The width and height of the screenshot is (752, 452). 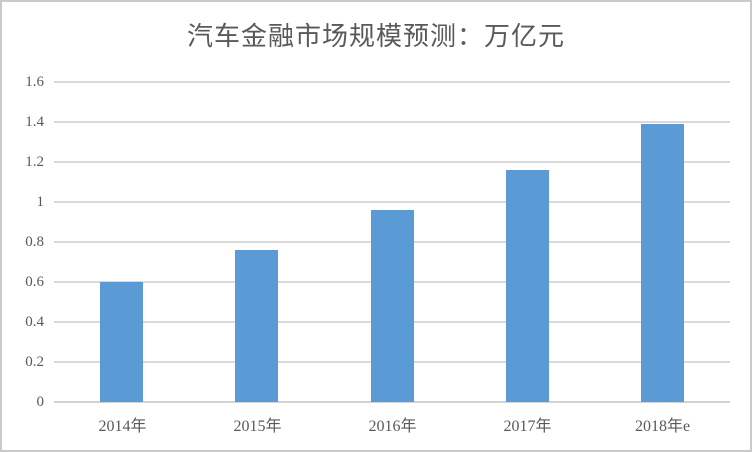 I want to click on chart-title: 汽车金融市场规模预测：万亿元, so click(x=375, y=36).